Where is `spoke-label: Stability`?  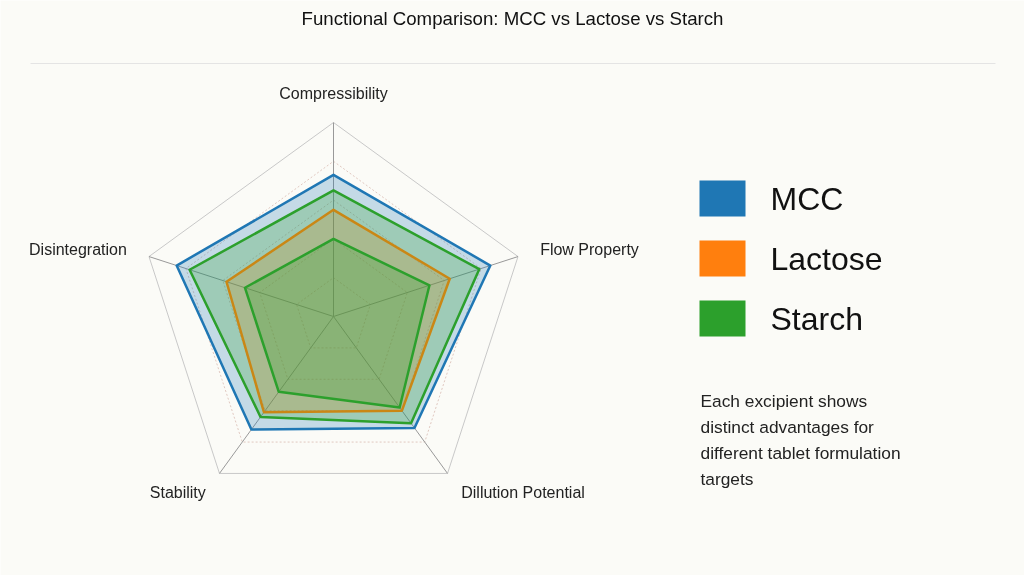 spoke-label: Stability is located at coordinates (177, 492).